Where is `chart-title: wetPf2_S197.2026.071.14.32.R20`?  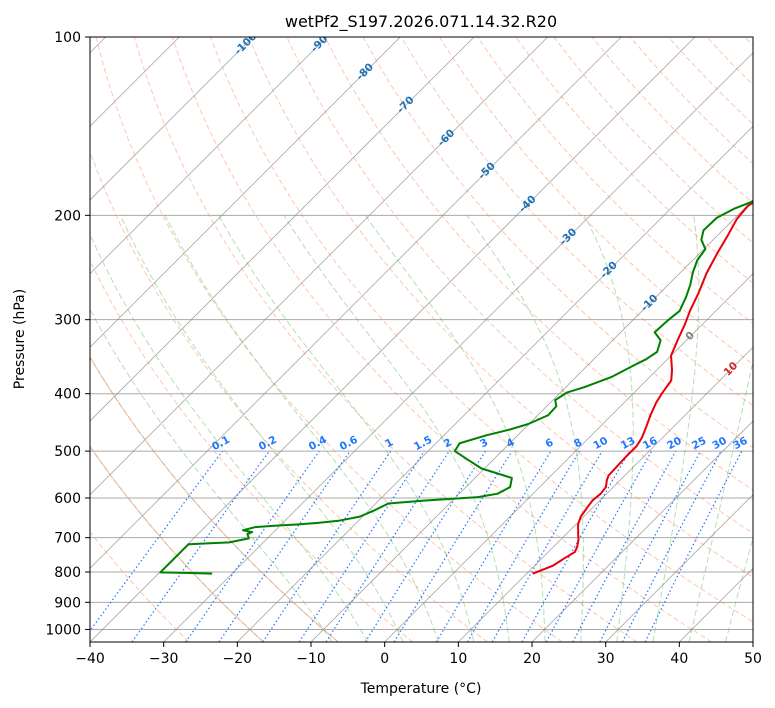
chart-title: wetPf2_S197.2026.071.14.32.R20 is located at coordinates (421, 22).